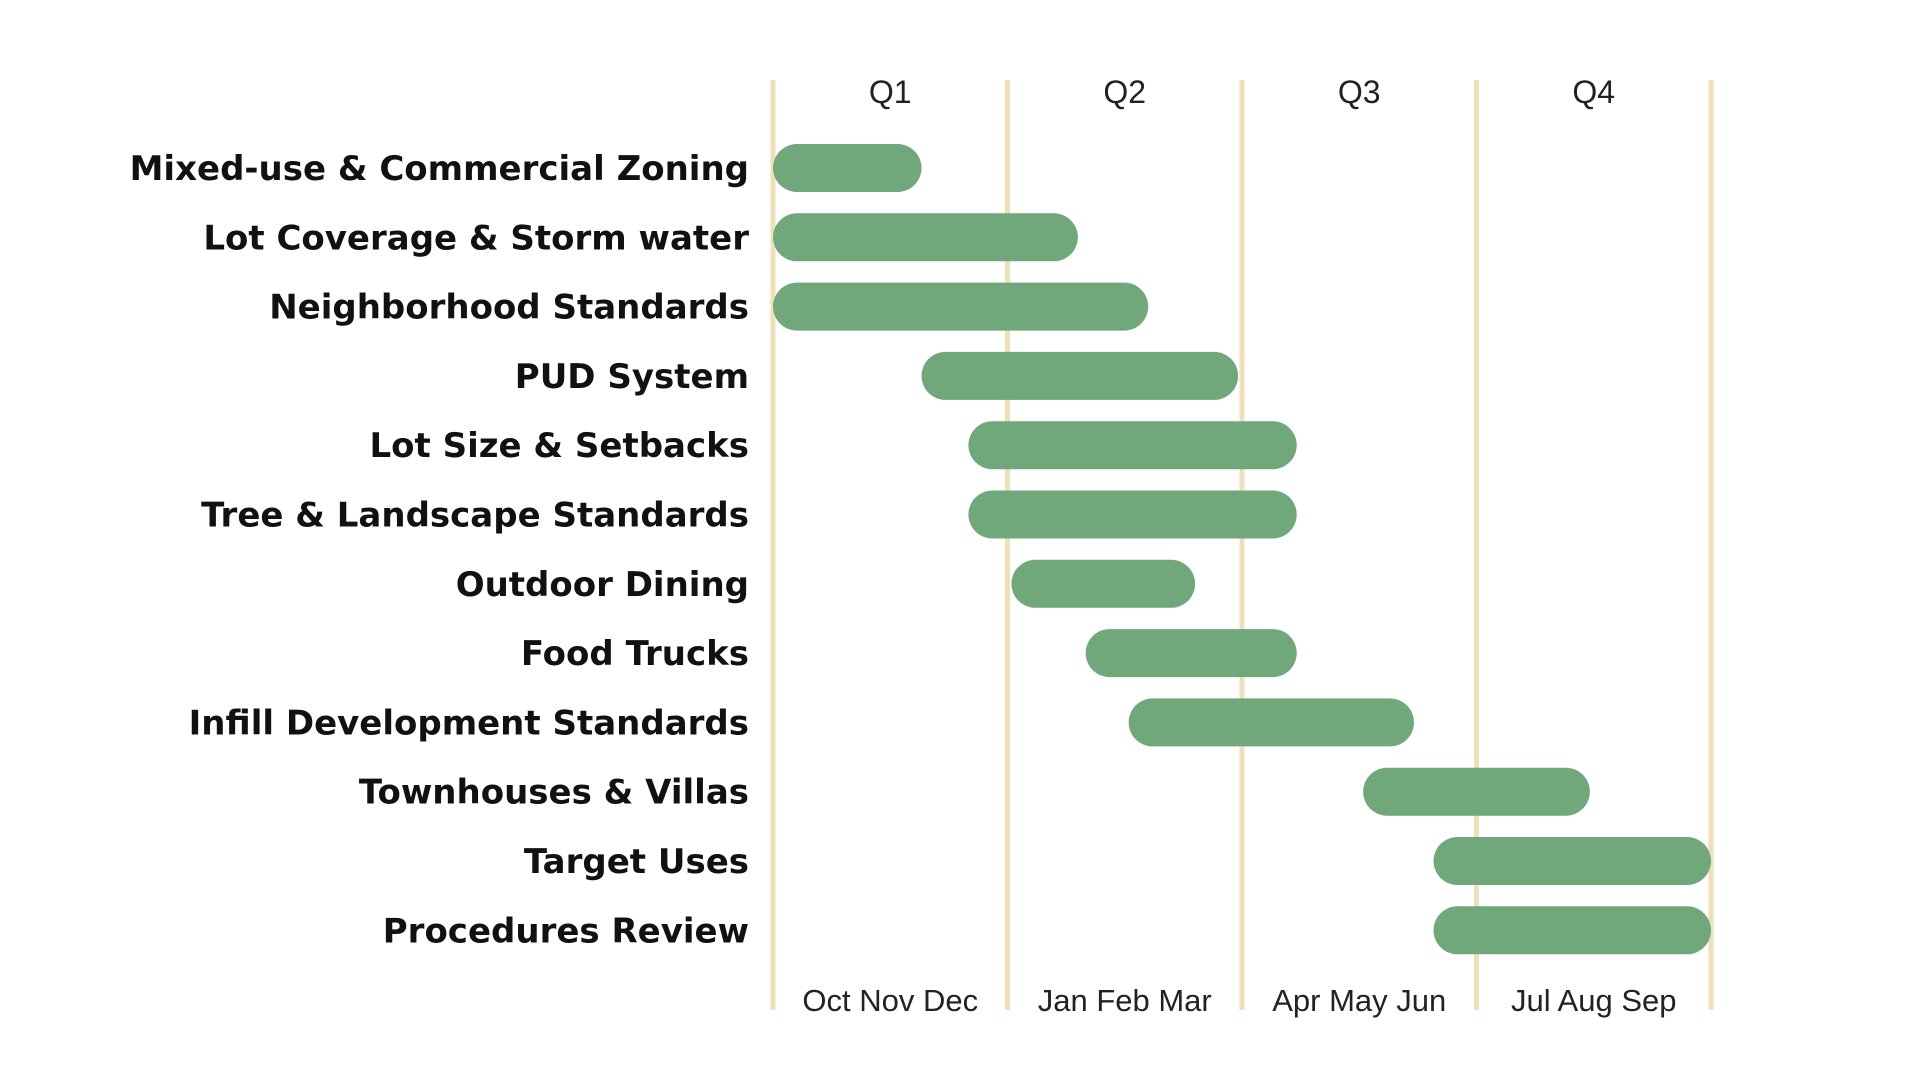 The height and width of the screenshot is (1080, 1920). What do you see at coordinates (439, 169) in the screenshot?
I see `task-label: Mixed-use & Commercial Zoning` at bounding box center [439, 169].